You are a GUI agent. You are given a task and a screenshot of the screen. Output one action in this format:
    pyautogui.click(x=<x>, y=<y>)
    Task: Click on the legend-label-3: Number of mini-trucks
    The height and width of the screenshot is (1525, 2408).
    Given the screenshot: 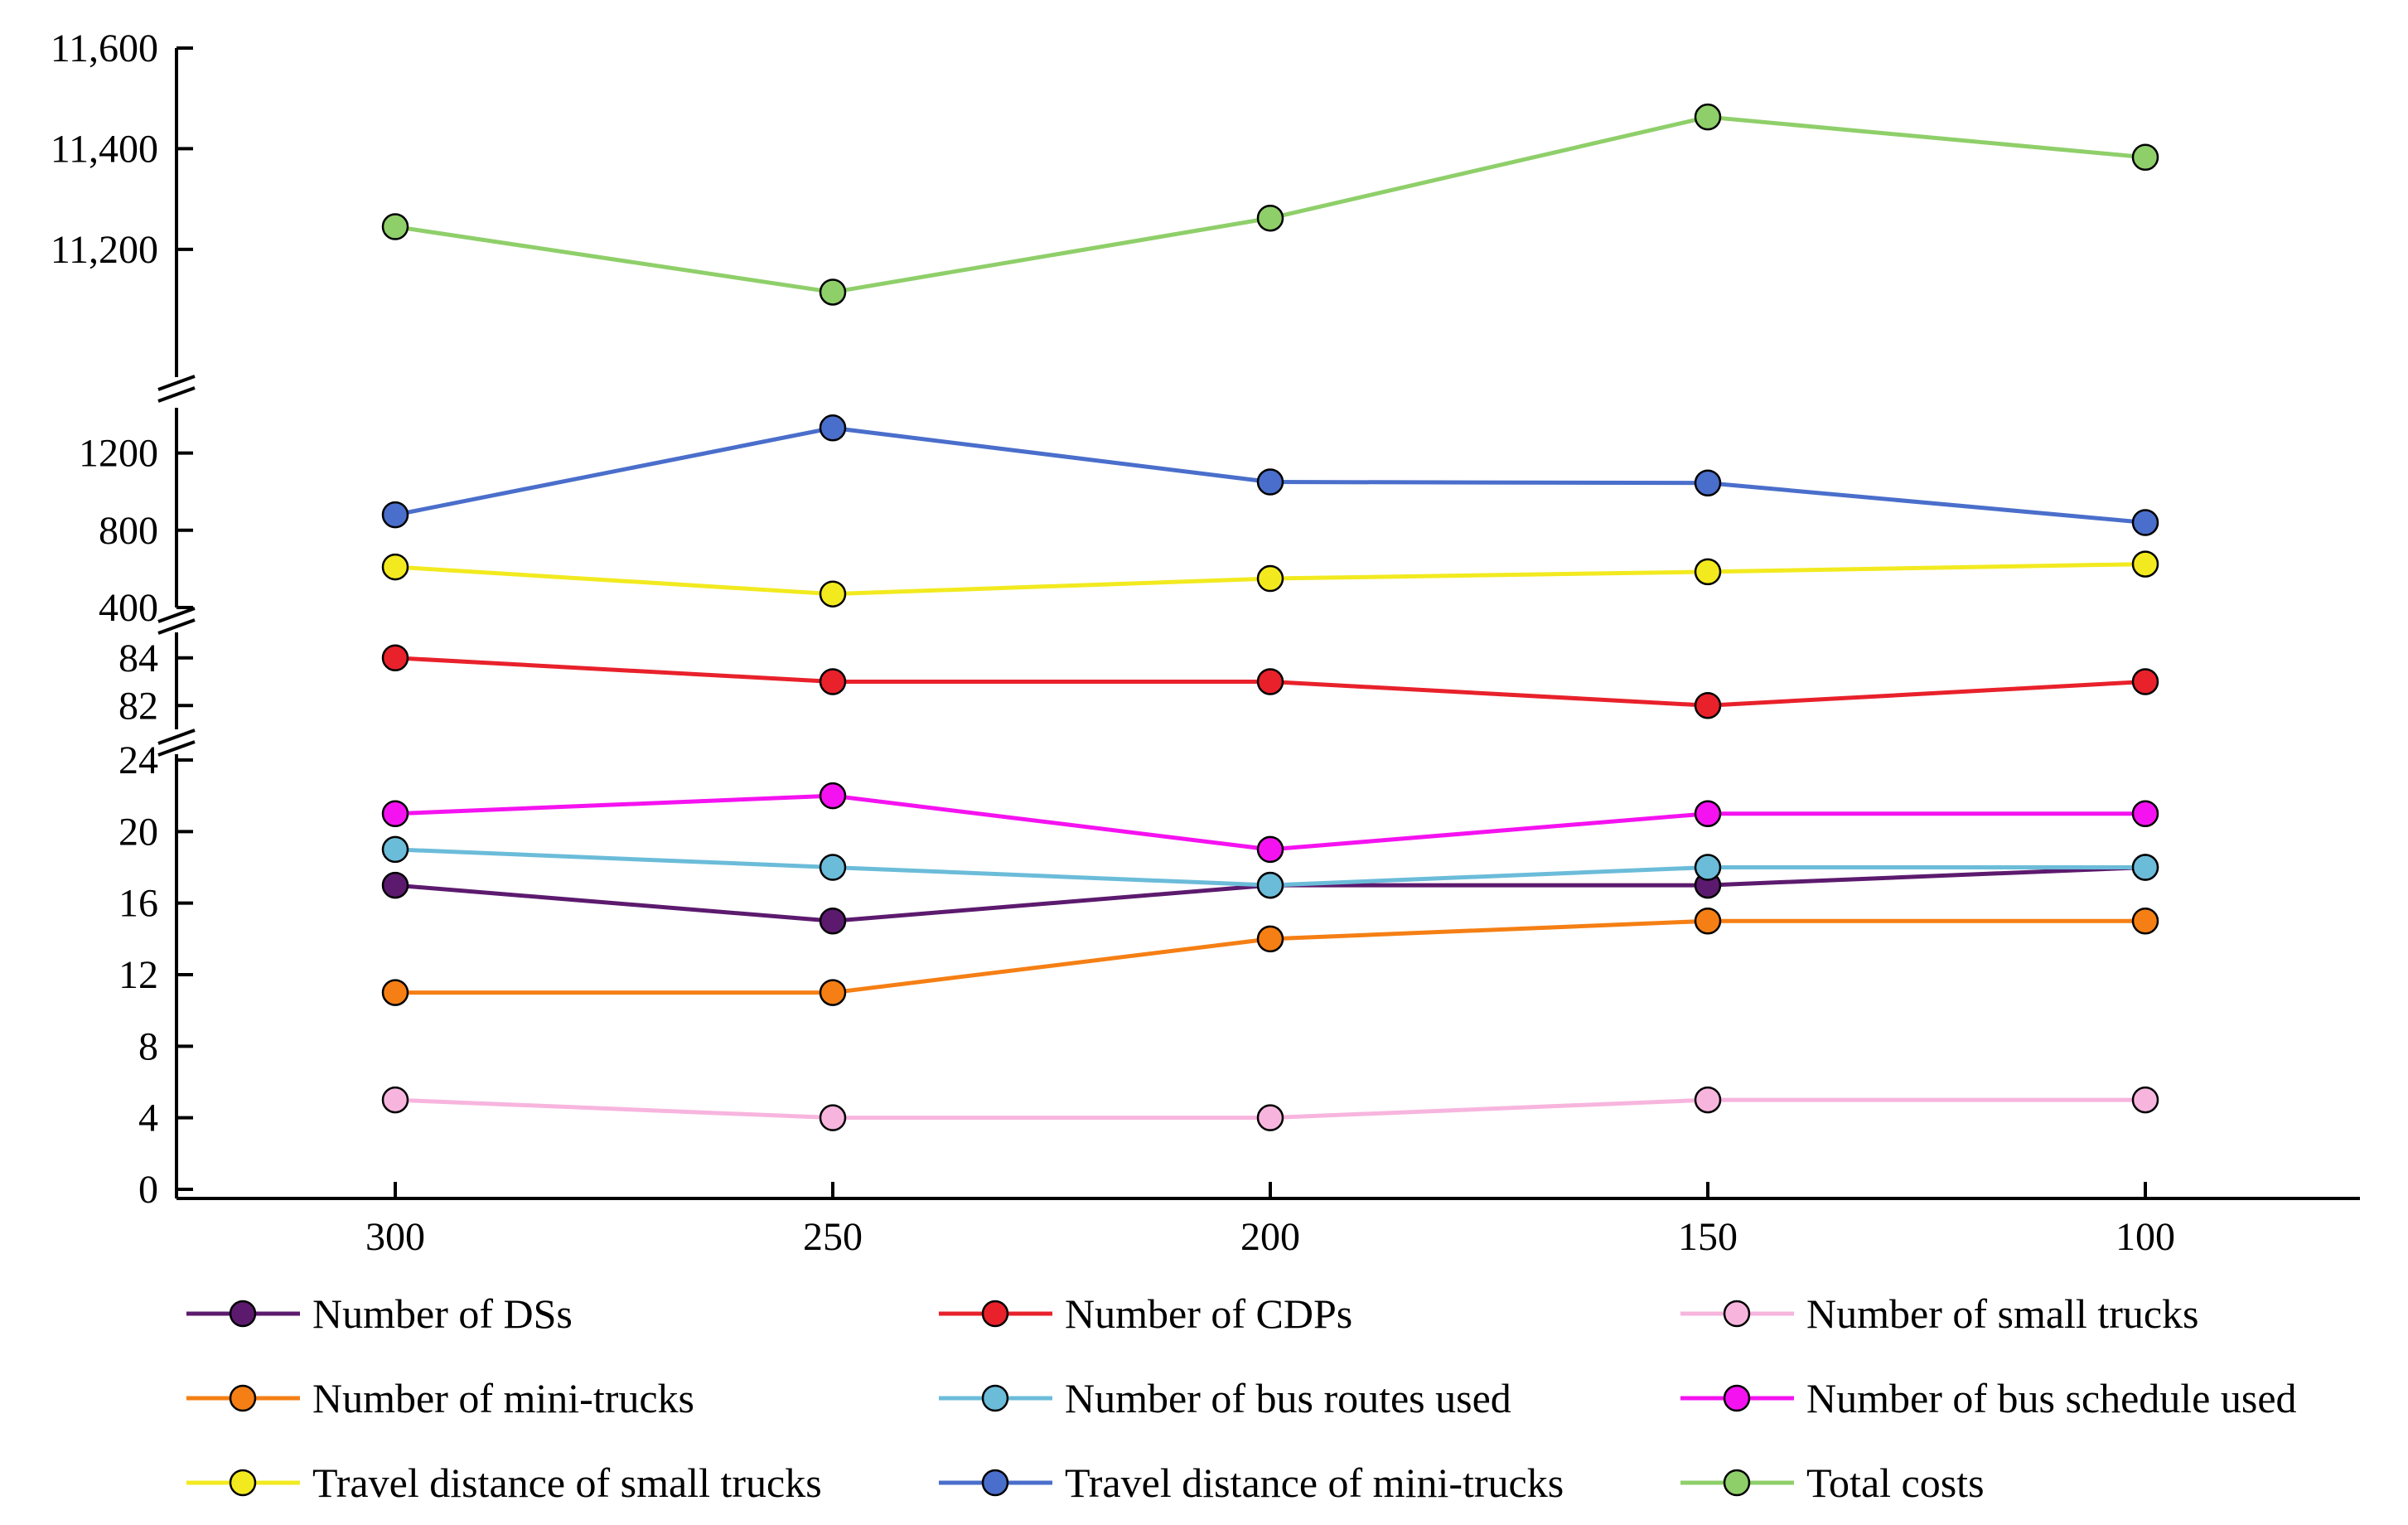 What is the action you would take?
    pyautogui.click(x=503, y=1398)
    